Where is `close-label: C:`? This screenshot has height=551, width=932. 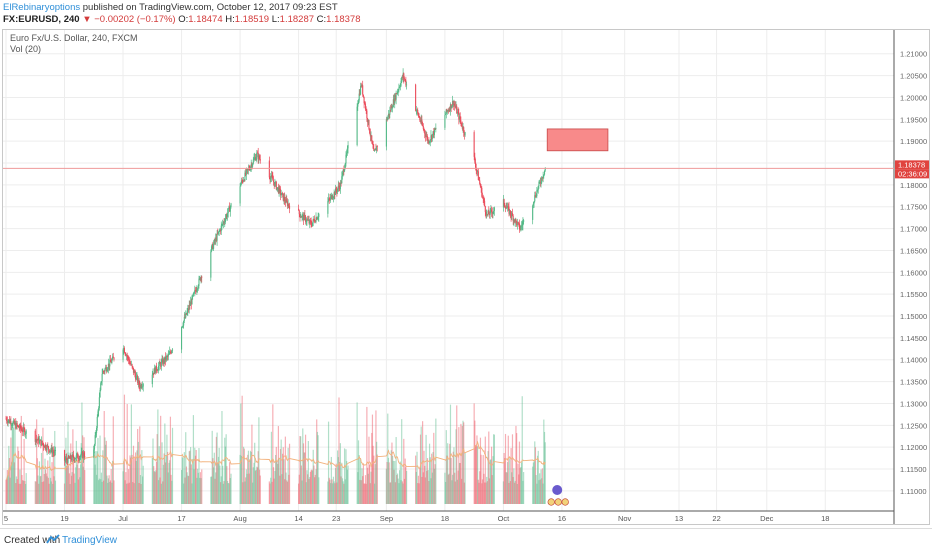
close-label: C: is located at coordinates (321, 19).